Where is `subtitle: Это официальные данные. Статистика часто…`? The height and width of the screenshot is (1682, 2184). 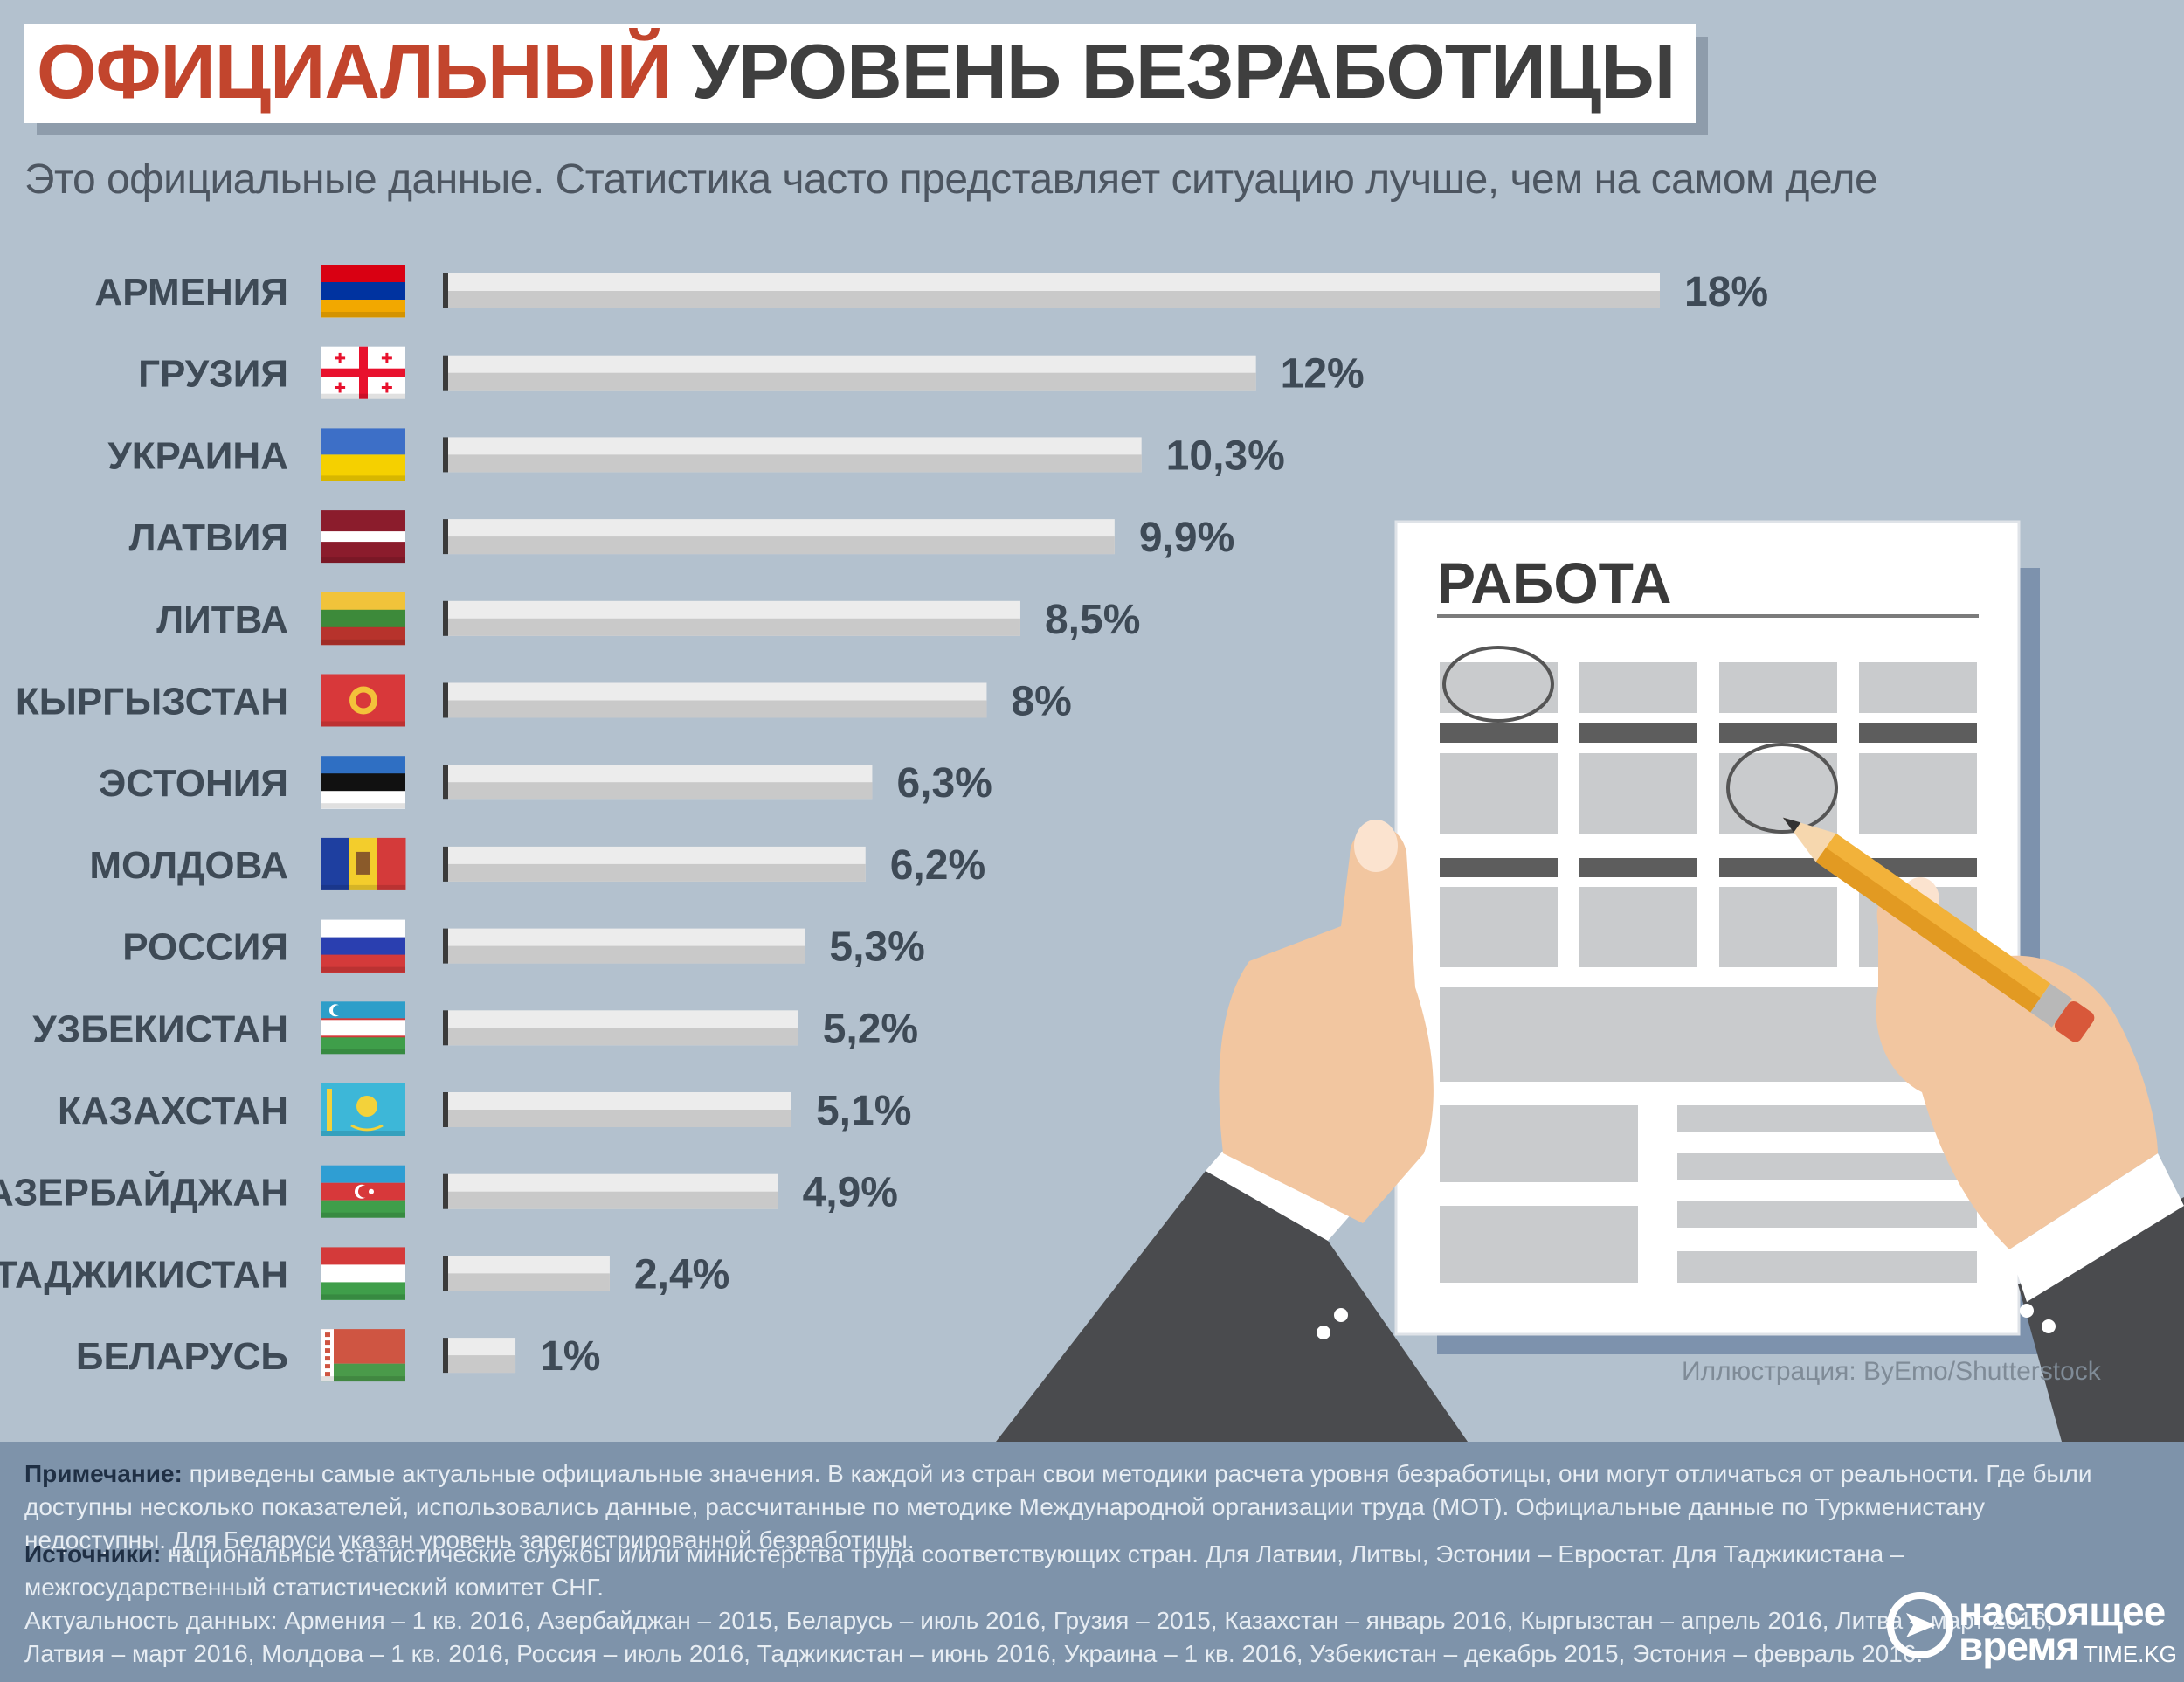
subtitle: Это официальные данные. Статистика часто… is located at coordinates (951, 179).